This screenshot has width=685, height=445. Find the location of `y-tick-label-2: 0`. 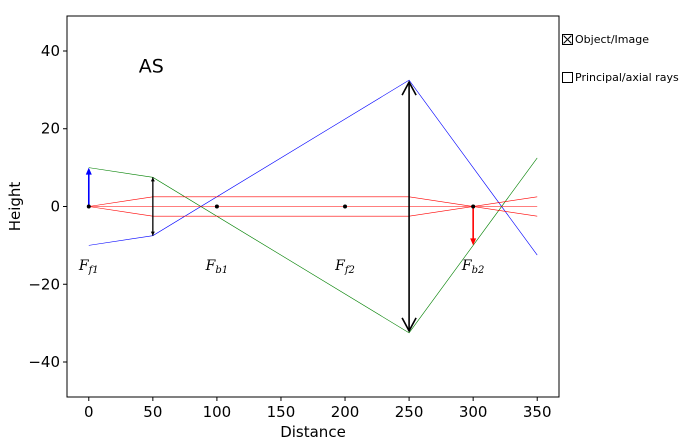

y-tick-label-2: 0 is located at coordinates (55, 207).